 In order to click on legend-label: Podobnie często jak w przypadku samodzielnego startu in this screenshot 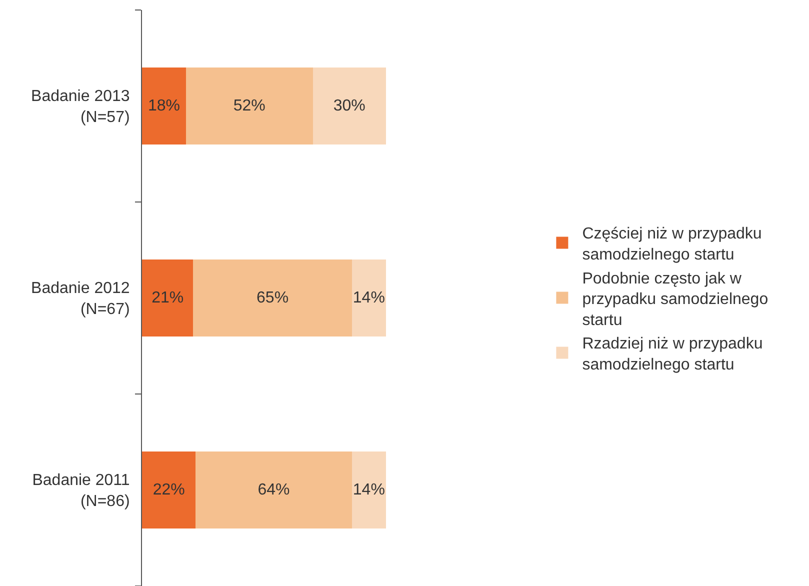, I will do `click(675, 299)`.